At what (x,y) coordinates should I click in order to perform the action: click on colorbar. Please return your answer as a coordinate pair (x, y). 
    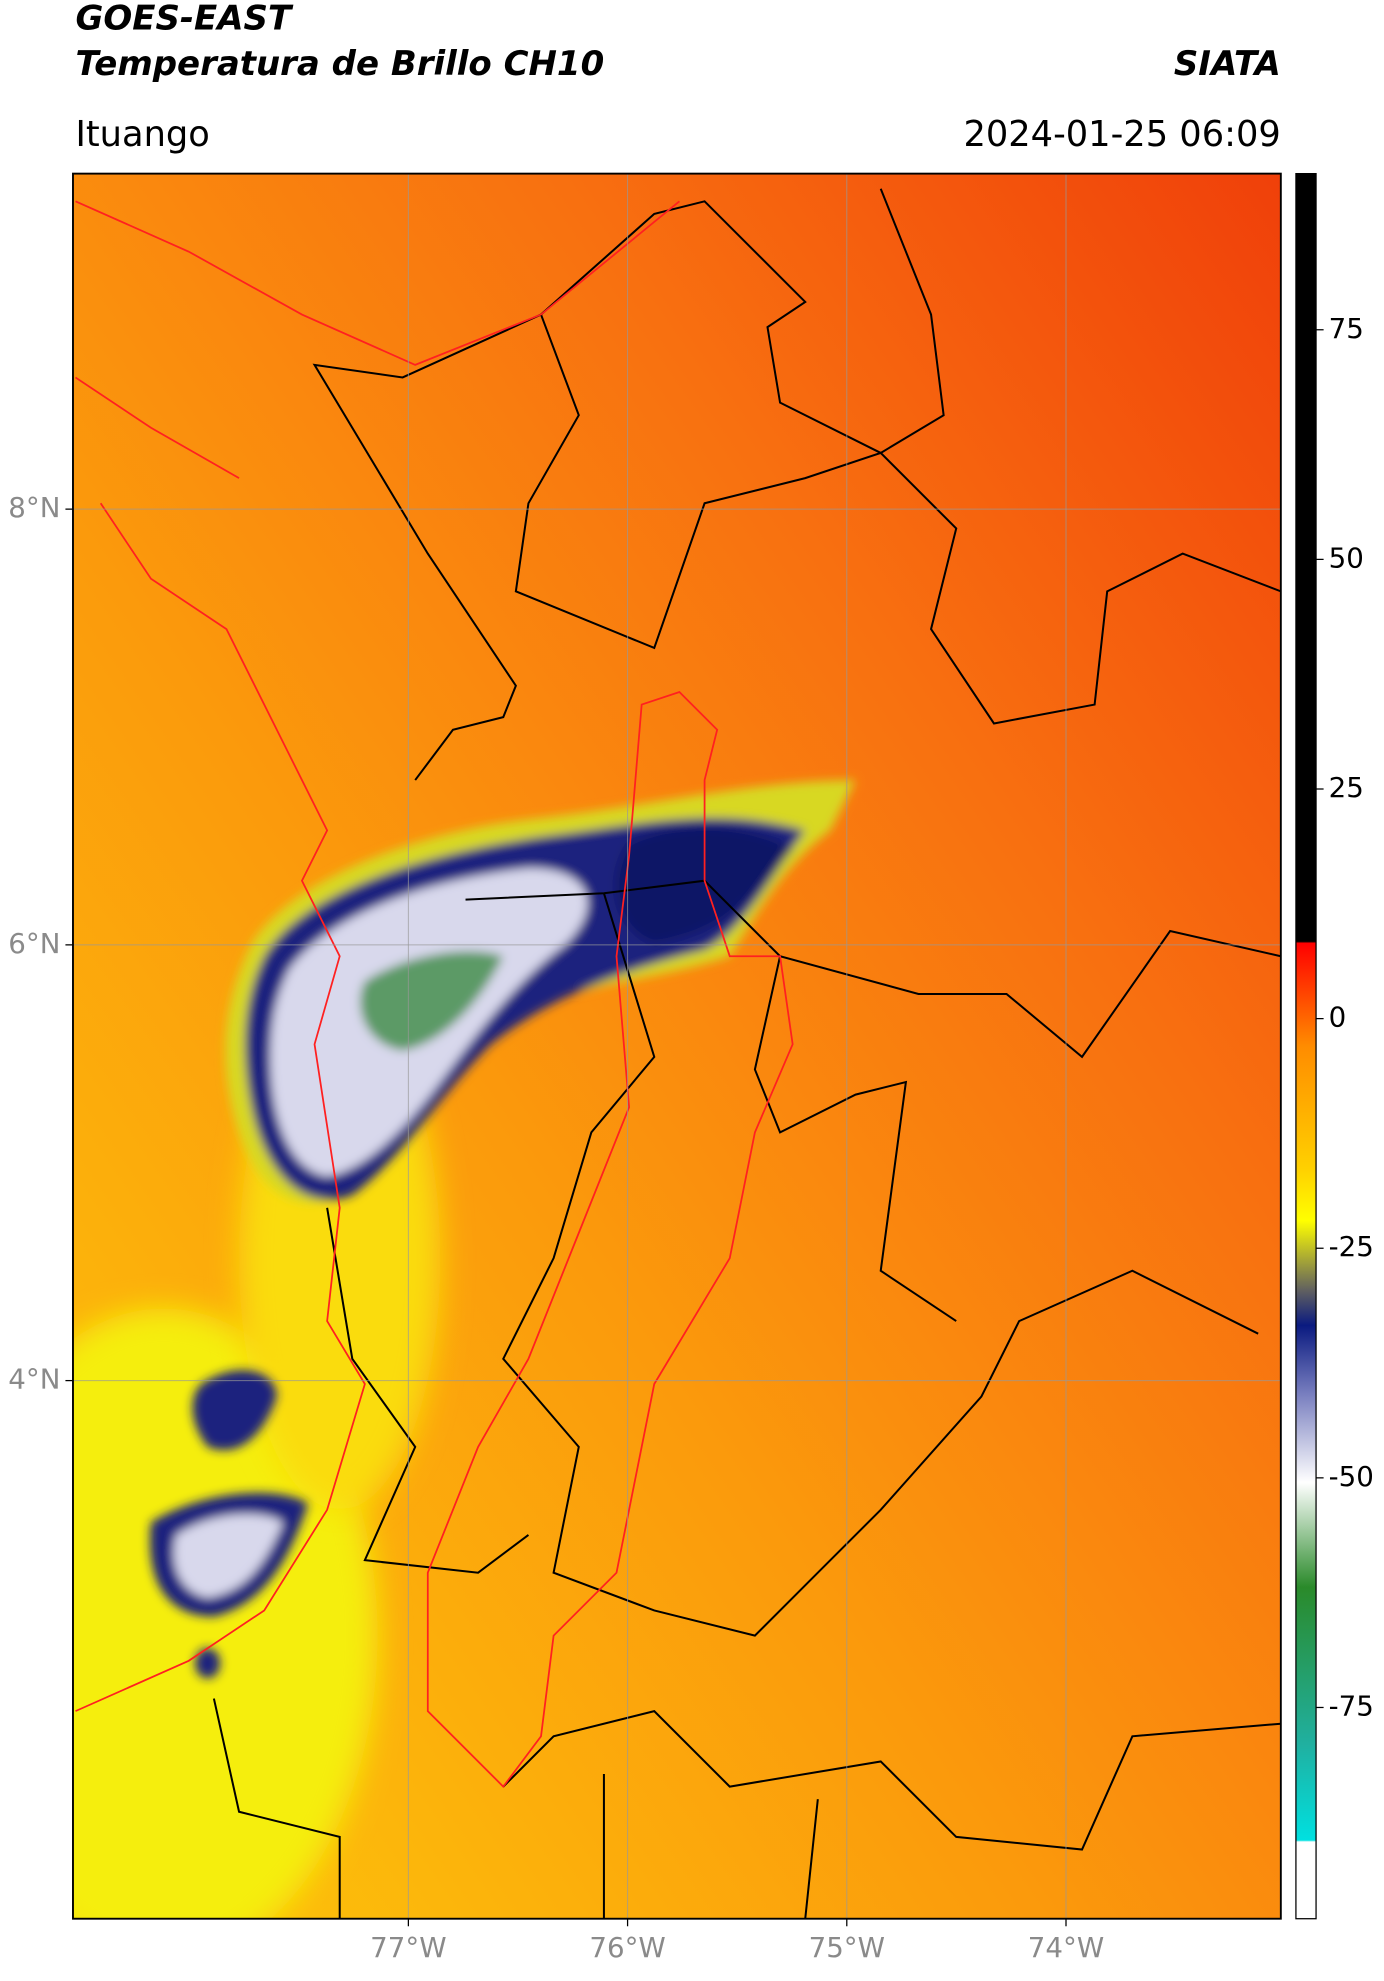
    Looking at the image, I should click on (1306, 1046).